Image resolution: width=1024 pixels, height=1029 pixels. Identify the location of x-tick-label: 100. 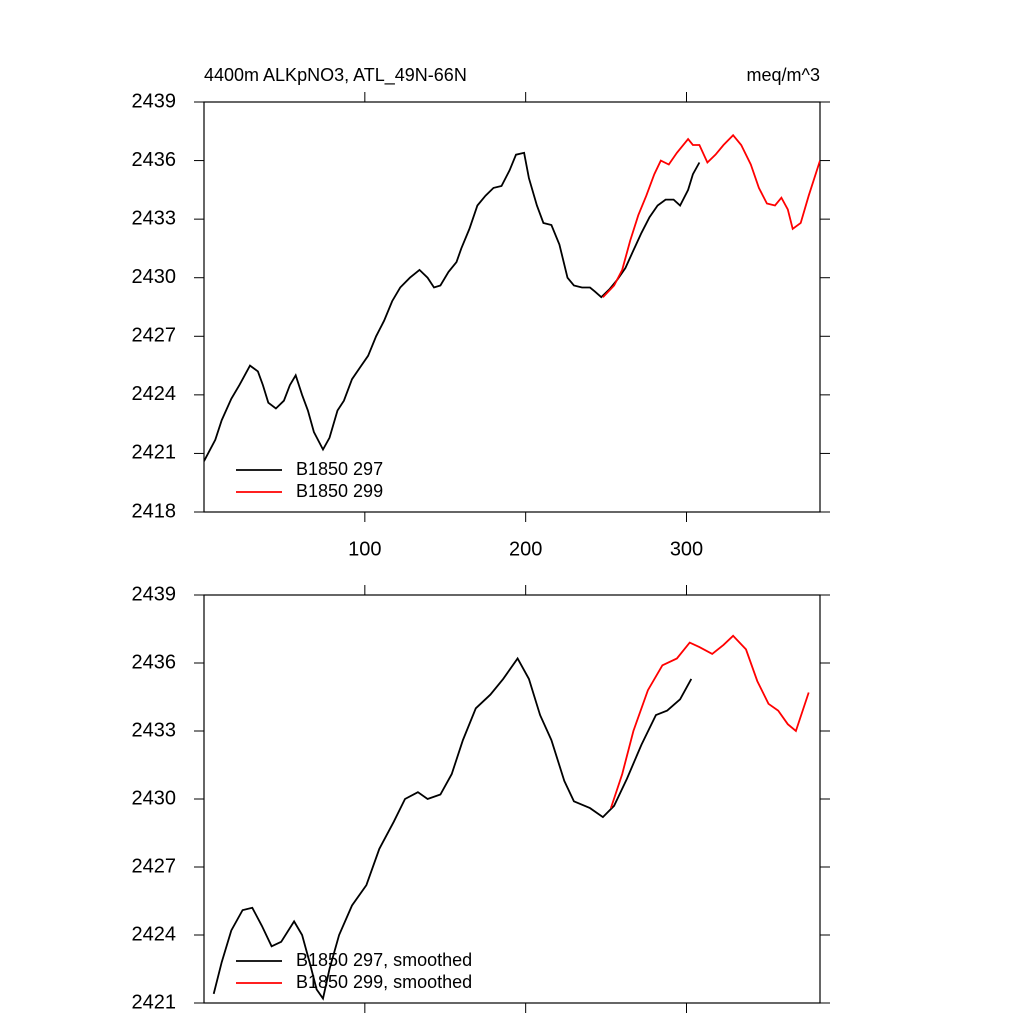
(364, 549).